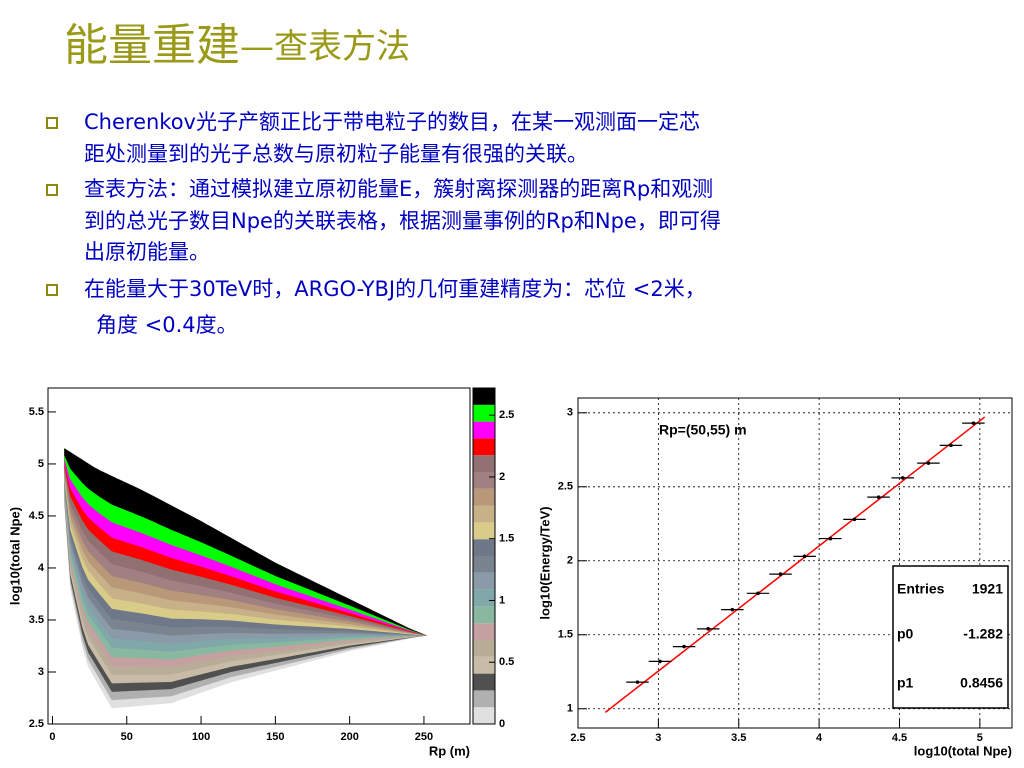  Describe the element at coordinates (577, 738) in the screenshot. I see `x-tick-label: 2.5` at that location.